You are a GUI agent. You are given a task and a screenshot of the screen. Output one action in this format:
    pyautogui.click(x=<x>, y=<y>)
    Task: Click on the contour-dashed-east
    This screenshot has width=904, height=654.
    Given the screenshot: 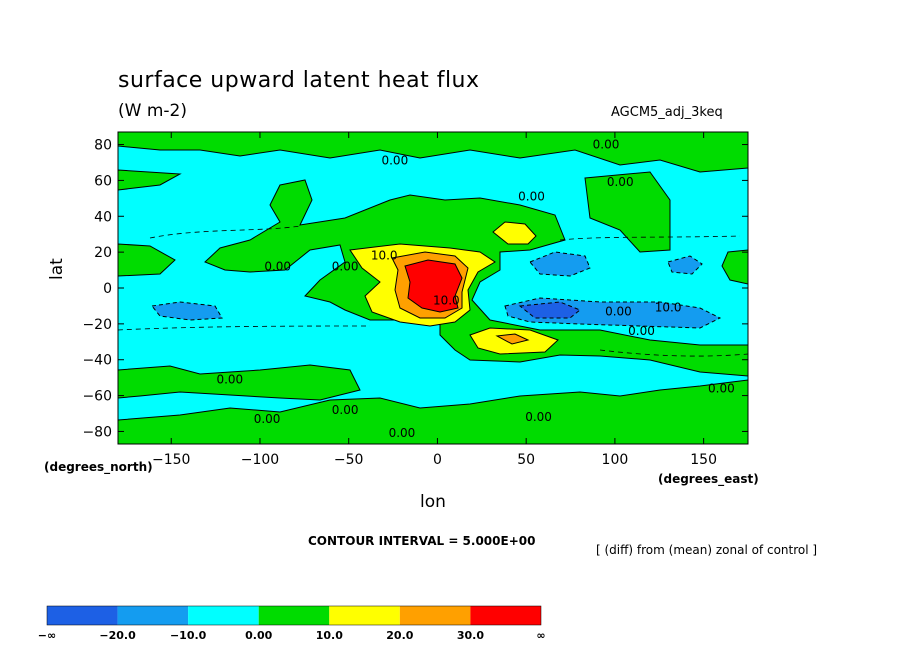 What is the action you would take?
    pyautogui.click(x=650, y=238)
    